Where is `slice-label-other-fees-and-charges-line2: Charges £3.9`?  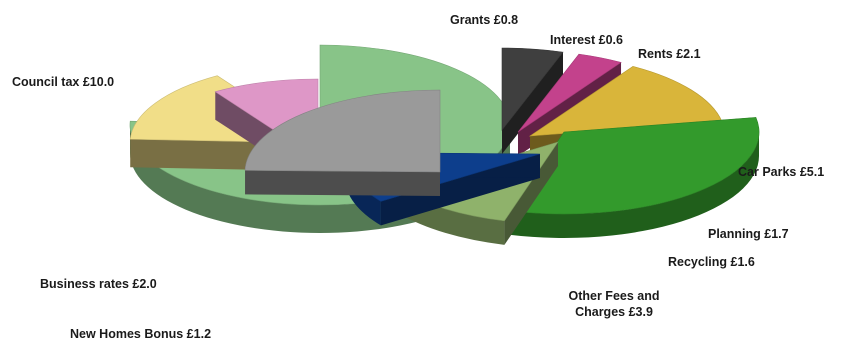 slice-label-other-fees-and-charges-line2: Charges £3.9 is located at coordinates (614, 312).